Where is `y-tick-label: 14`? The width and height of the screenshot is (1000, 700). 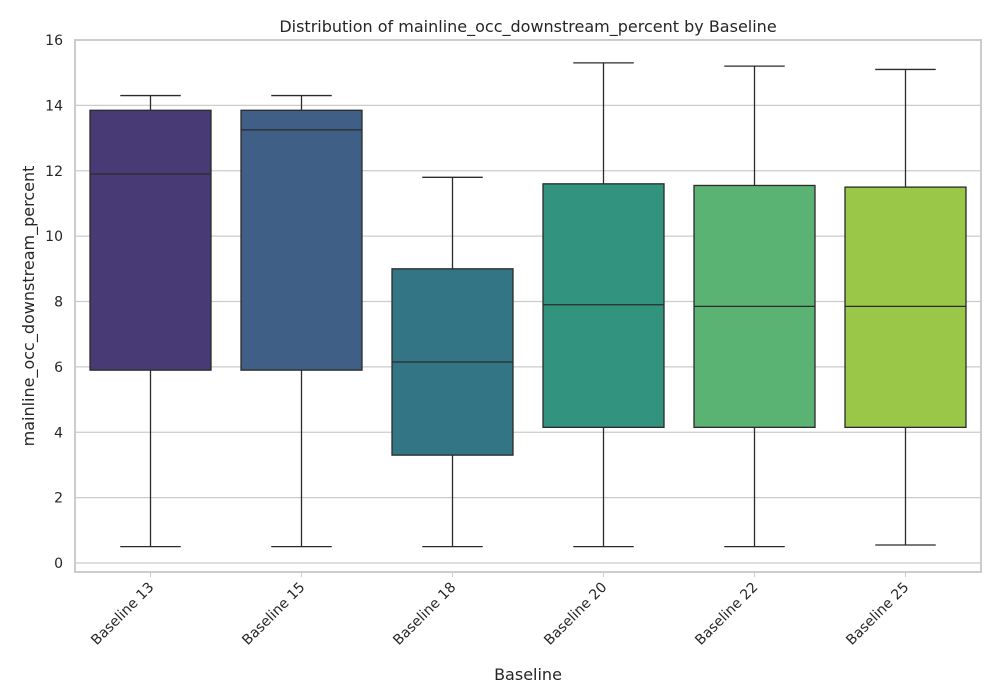 y-tick-label: 14 is located at coordinates (54, 106).